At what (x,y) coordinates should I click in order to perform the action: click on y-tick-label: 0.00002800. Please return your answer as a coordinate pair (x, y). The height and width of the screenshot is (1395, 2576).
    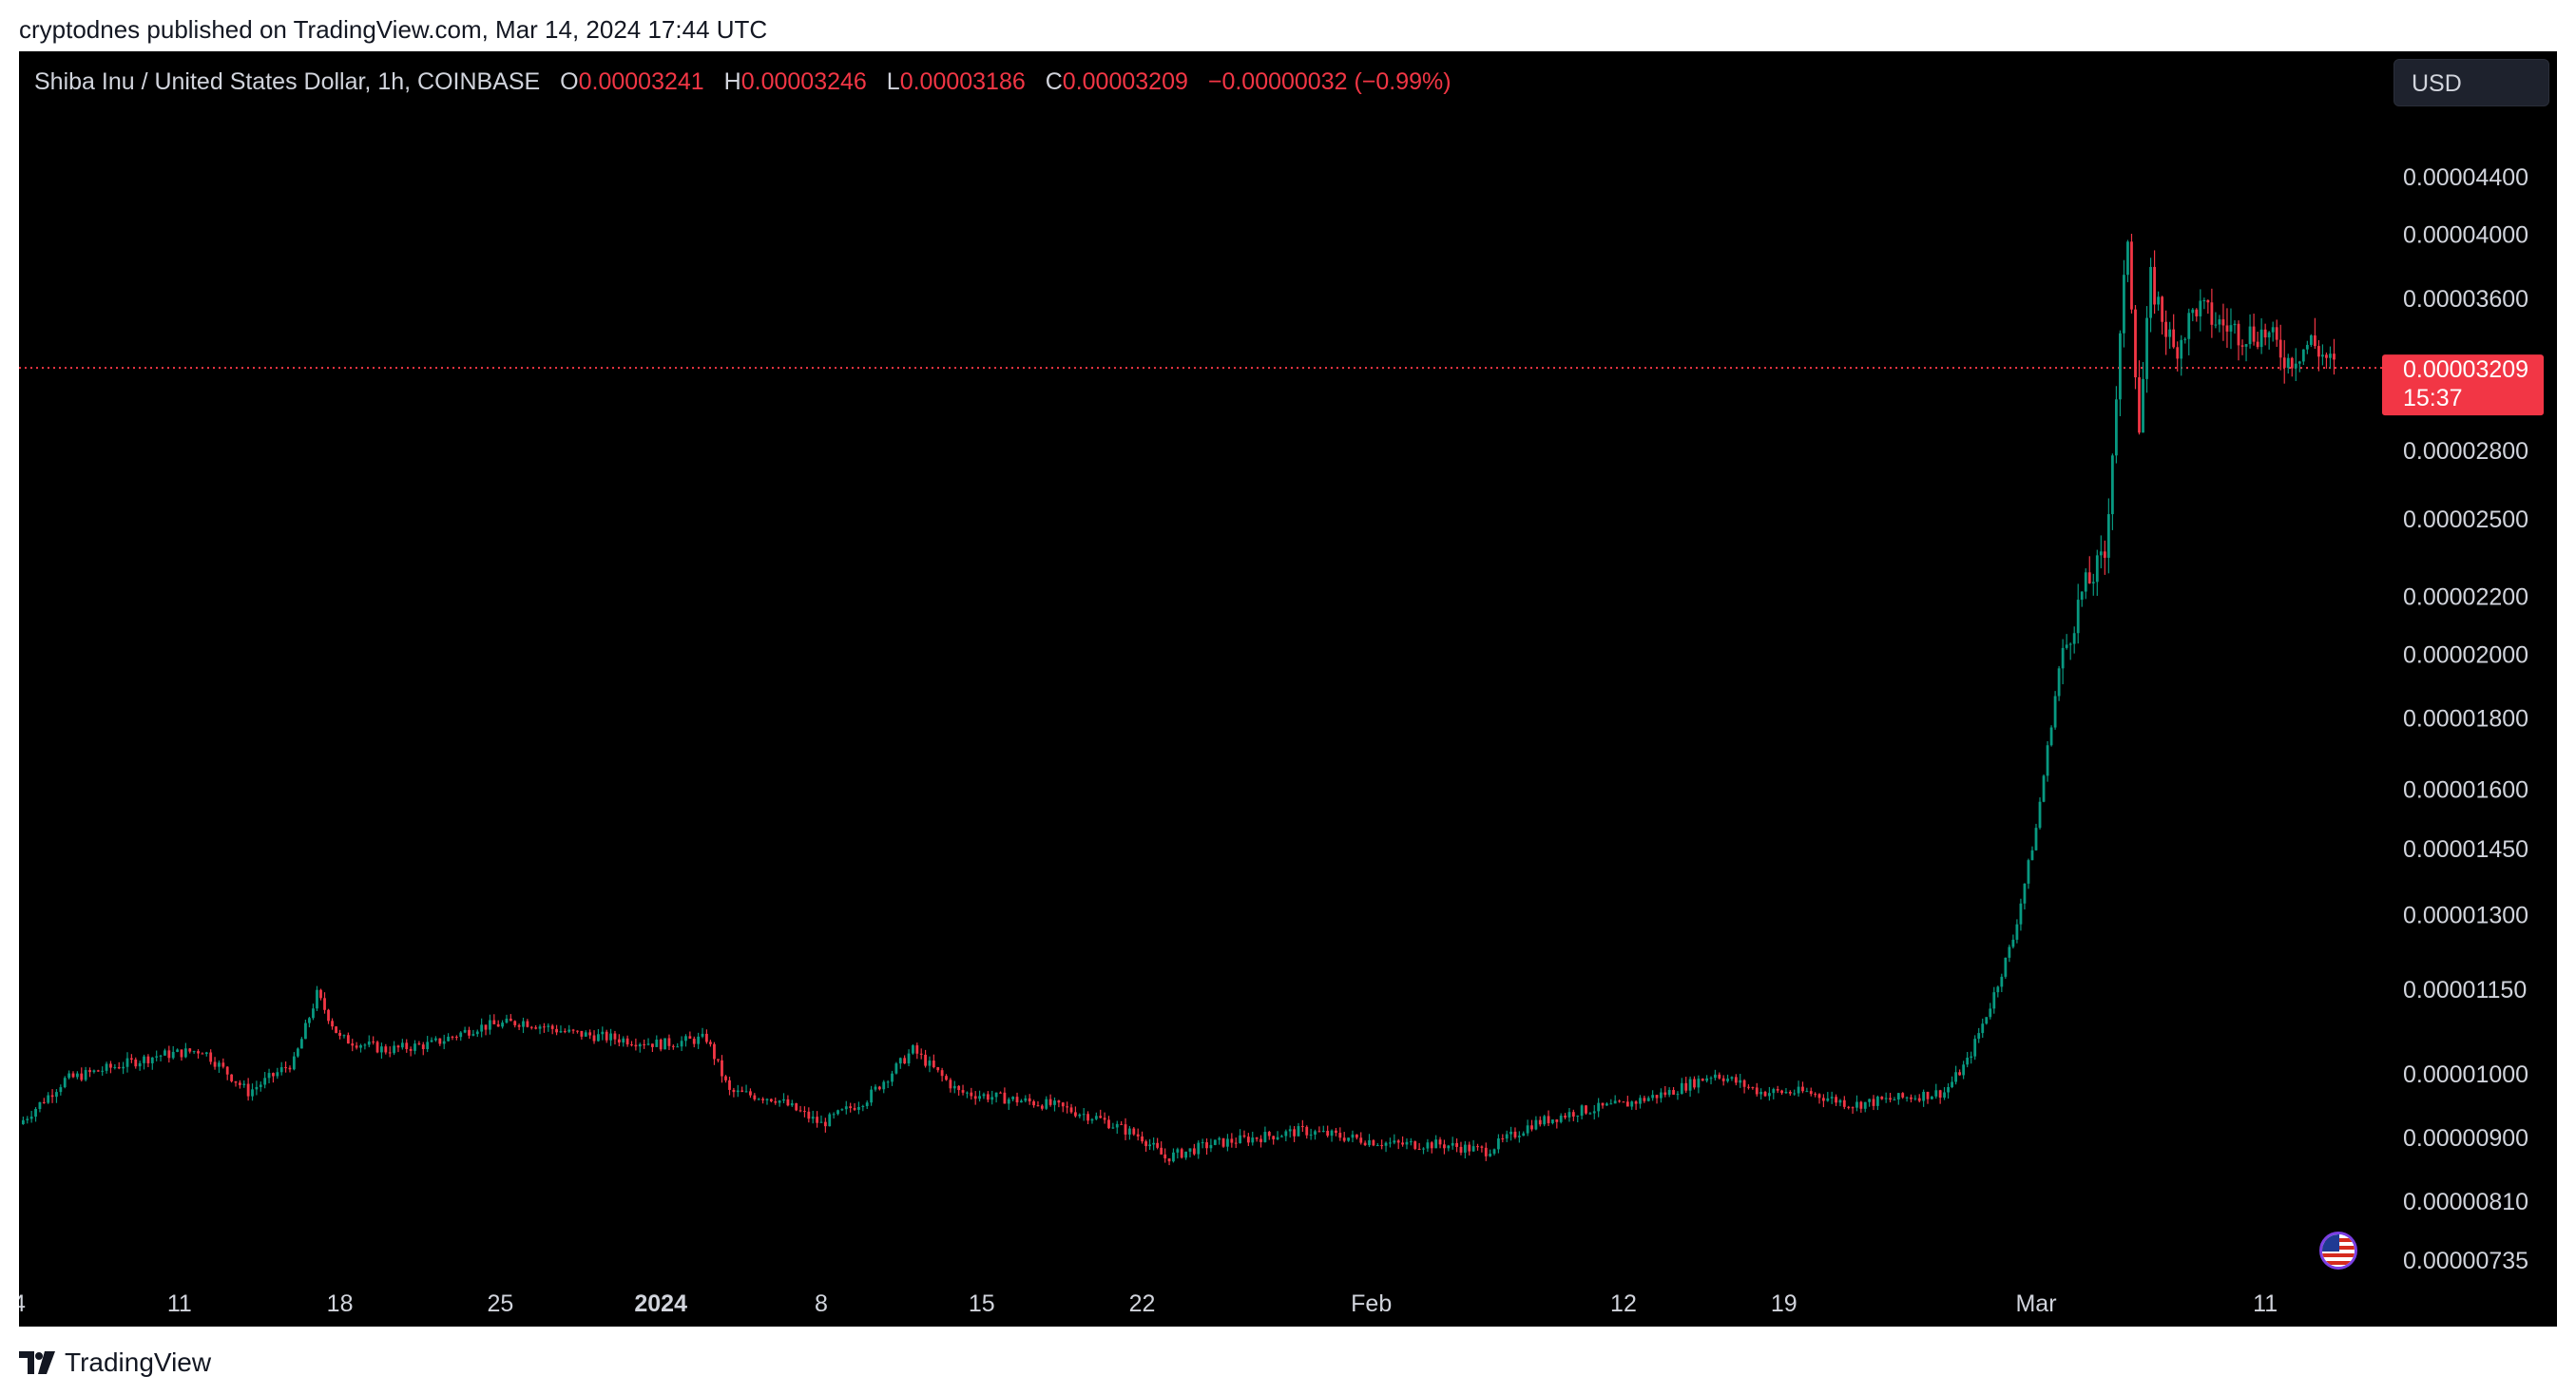
    Looking at the image, I should click on (2465, 452).